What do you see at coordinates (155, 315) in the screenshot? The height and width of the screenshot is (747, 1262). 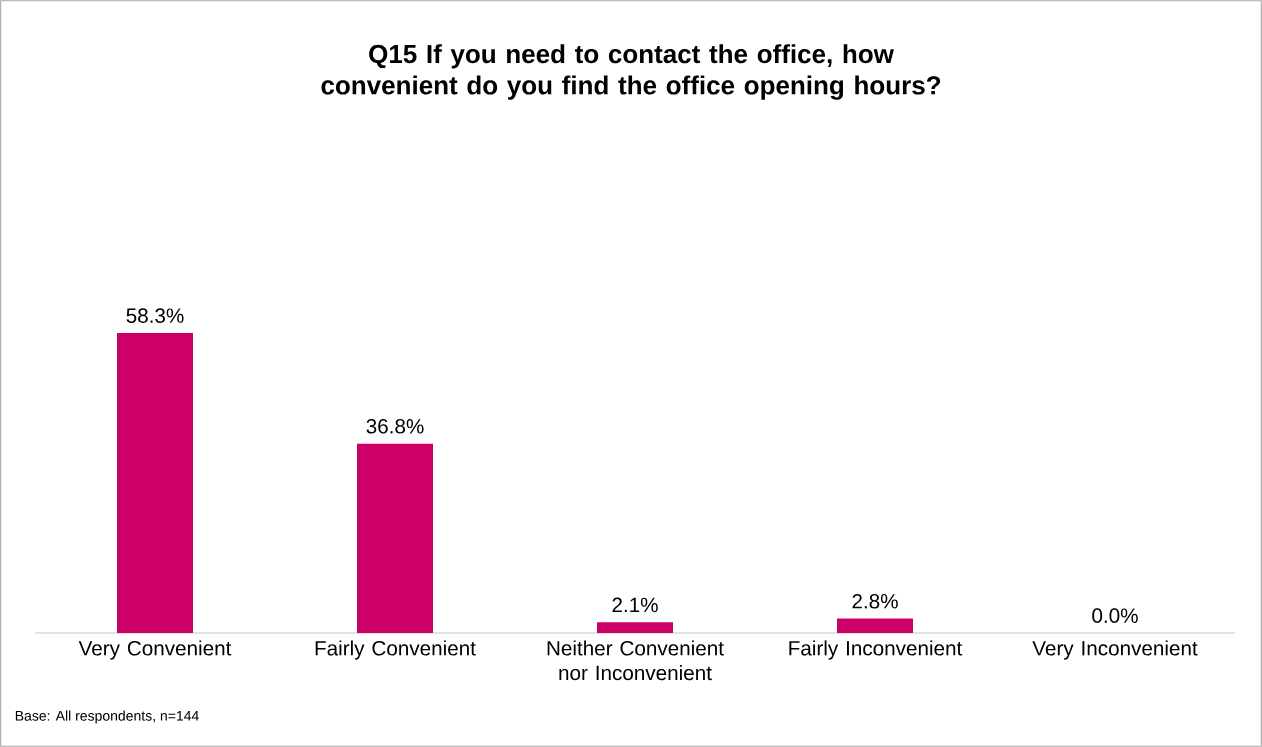 I see `data-label: 58.3%` at bounding box center [155, 315].